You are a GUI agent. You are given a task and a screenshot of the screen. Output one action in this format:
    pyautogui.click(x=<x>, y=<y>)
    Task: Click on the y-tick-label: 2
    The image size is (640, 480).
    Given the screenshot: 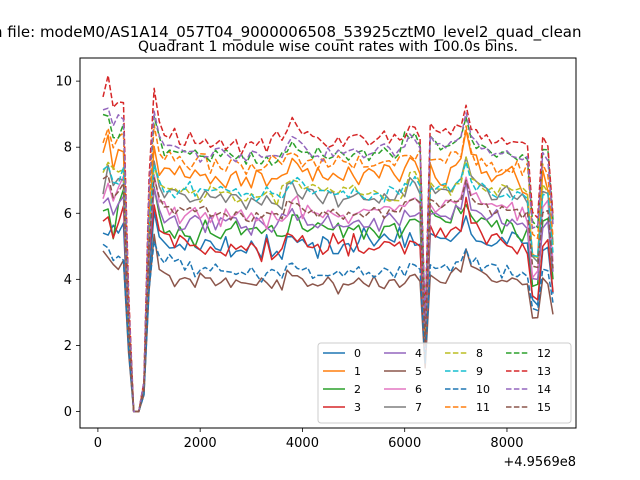 What is the action you would take?
    pyautogui.click(x=68, y=346)
    